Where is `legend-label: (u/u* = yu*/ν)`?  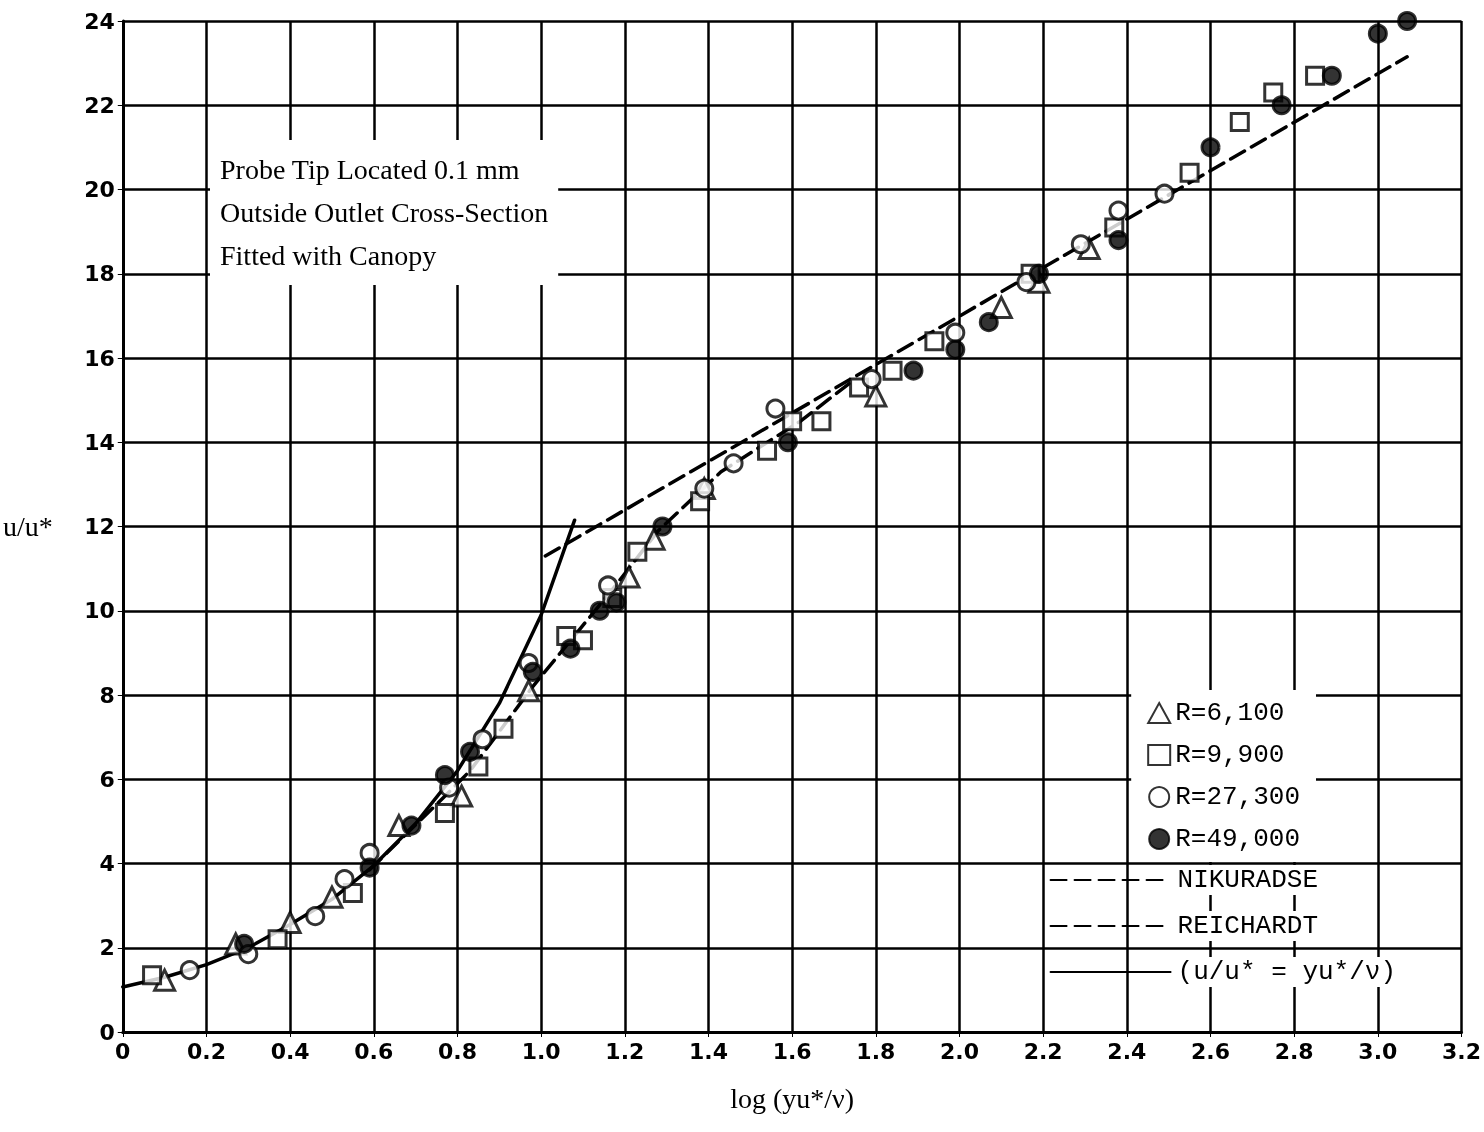
legend-label: (u/u* = yu*/ν) is located at coordinates (1286, 972).